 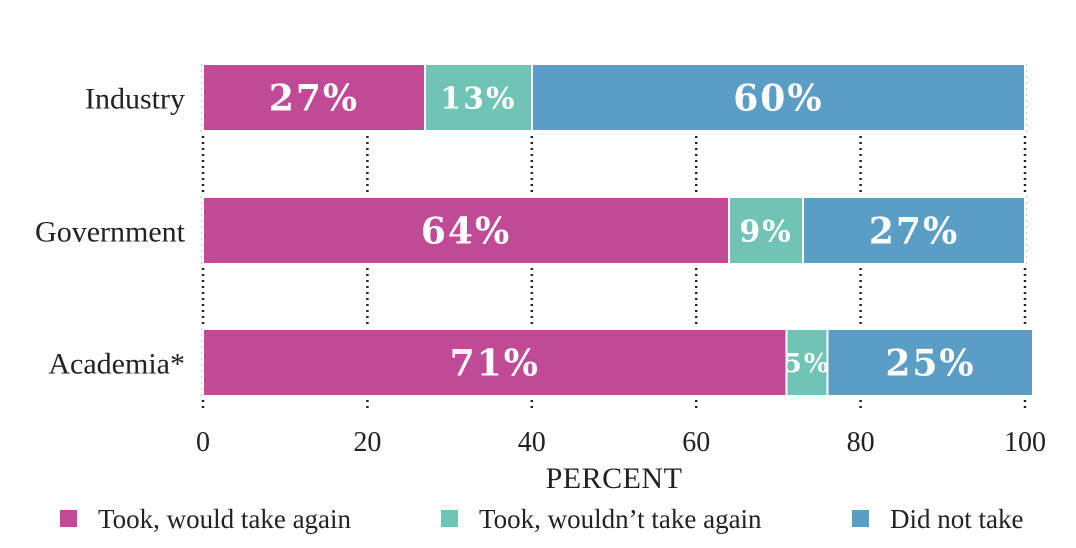 What do you see at coordinates (765, 231) in the screenshot?
I see `bar-value-label-government-took-wouldn-t-take-again: 9%` at bounding box center [765, 231].